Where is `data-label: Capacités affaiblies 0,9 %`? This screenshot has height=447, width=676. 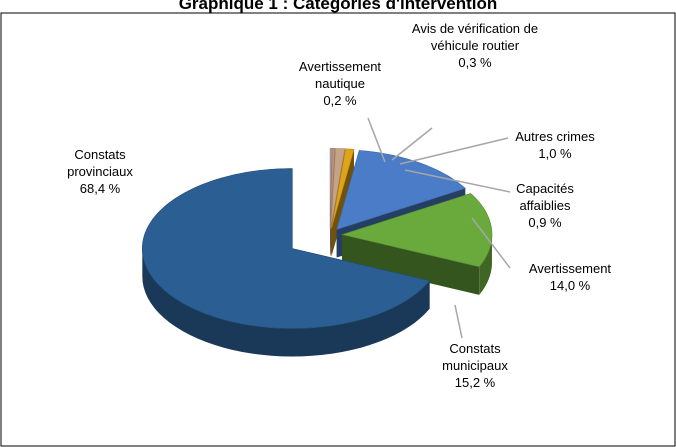
data-label: Capacités affaiblies 0,9 % is located at coordinates (545, 205).